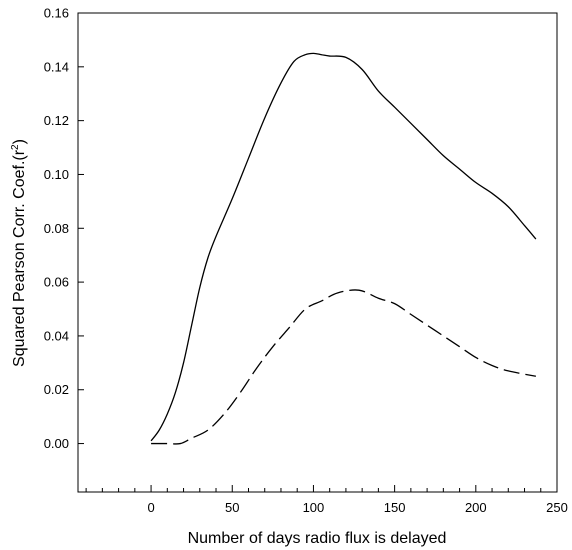  I want to click on x-tick-label: 50, so click(232, 507).